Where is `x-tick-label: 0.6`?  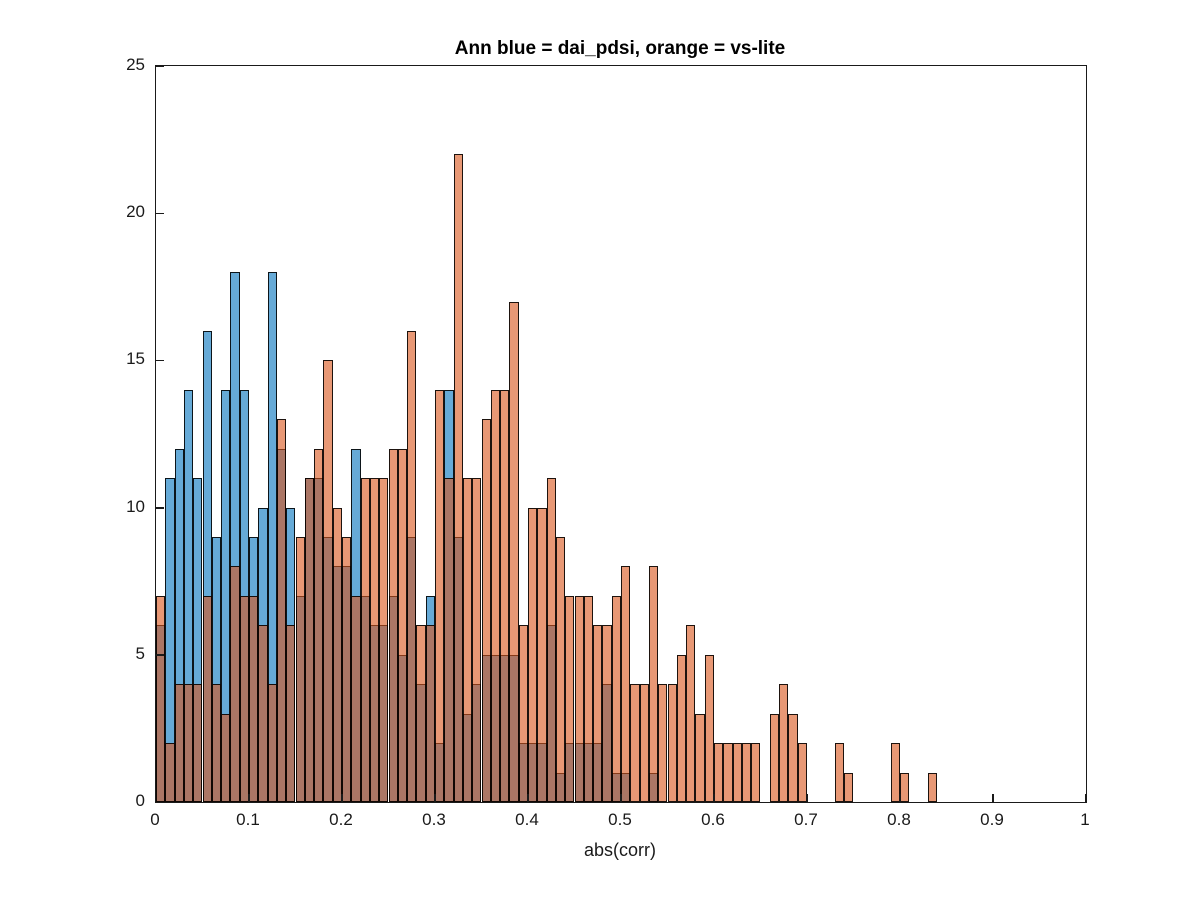 x-tick-label: 0.6 is located at coordinates (713, 819).